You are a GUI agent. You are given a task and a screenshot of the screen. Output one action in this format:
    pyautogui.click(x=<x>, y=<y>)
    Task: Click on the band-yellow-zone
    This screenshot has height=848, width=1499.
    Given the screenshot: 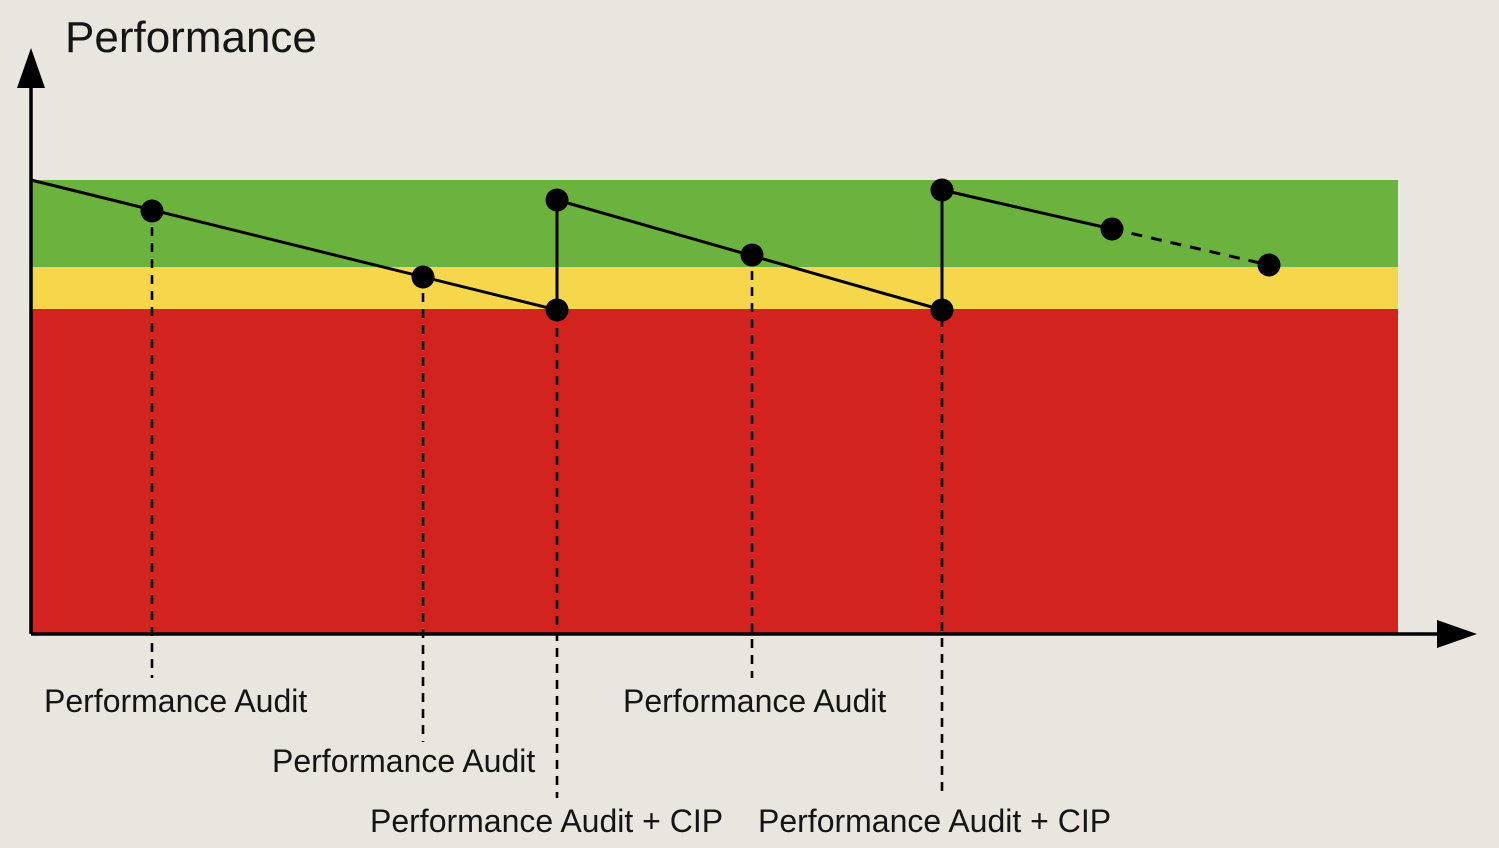 What is the action you would take?
    pyautogui.click(x=714, y=288)
    